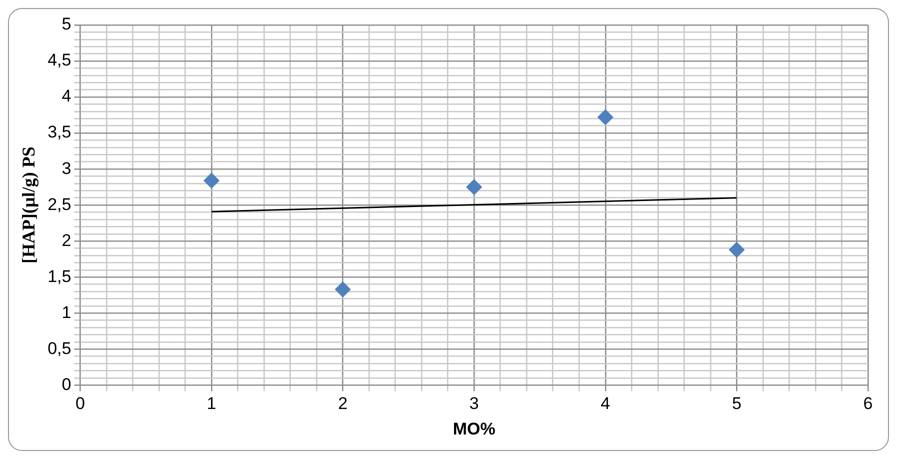  I want to click on x-axis-title: MO%, so click(474, 428).